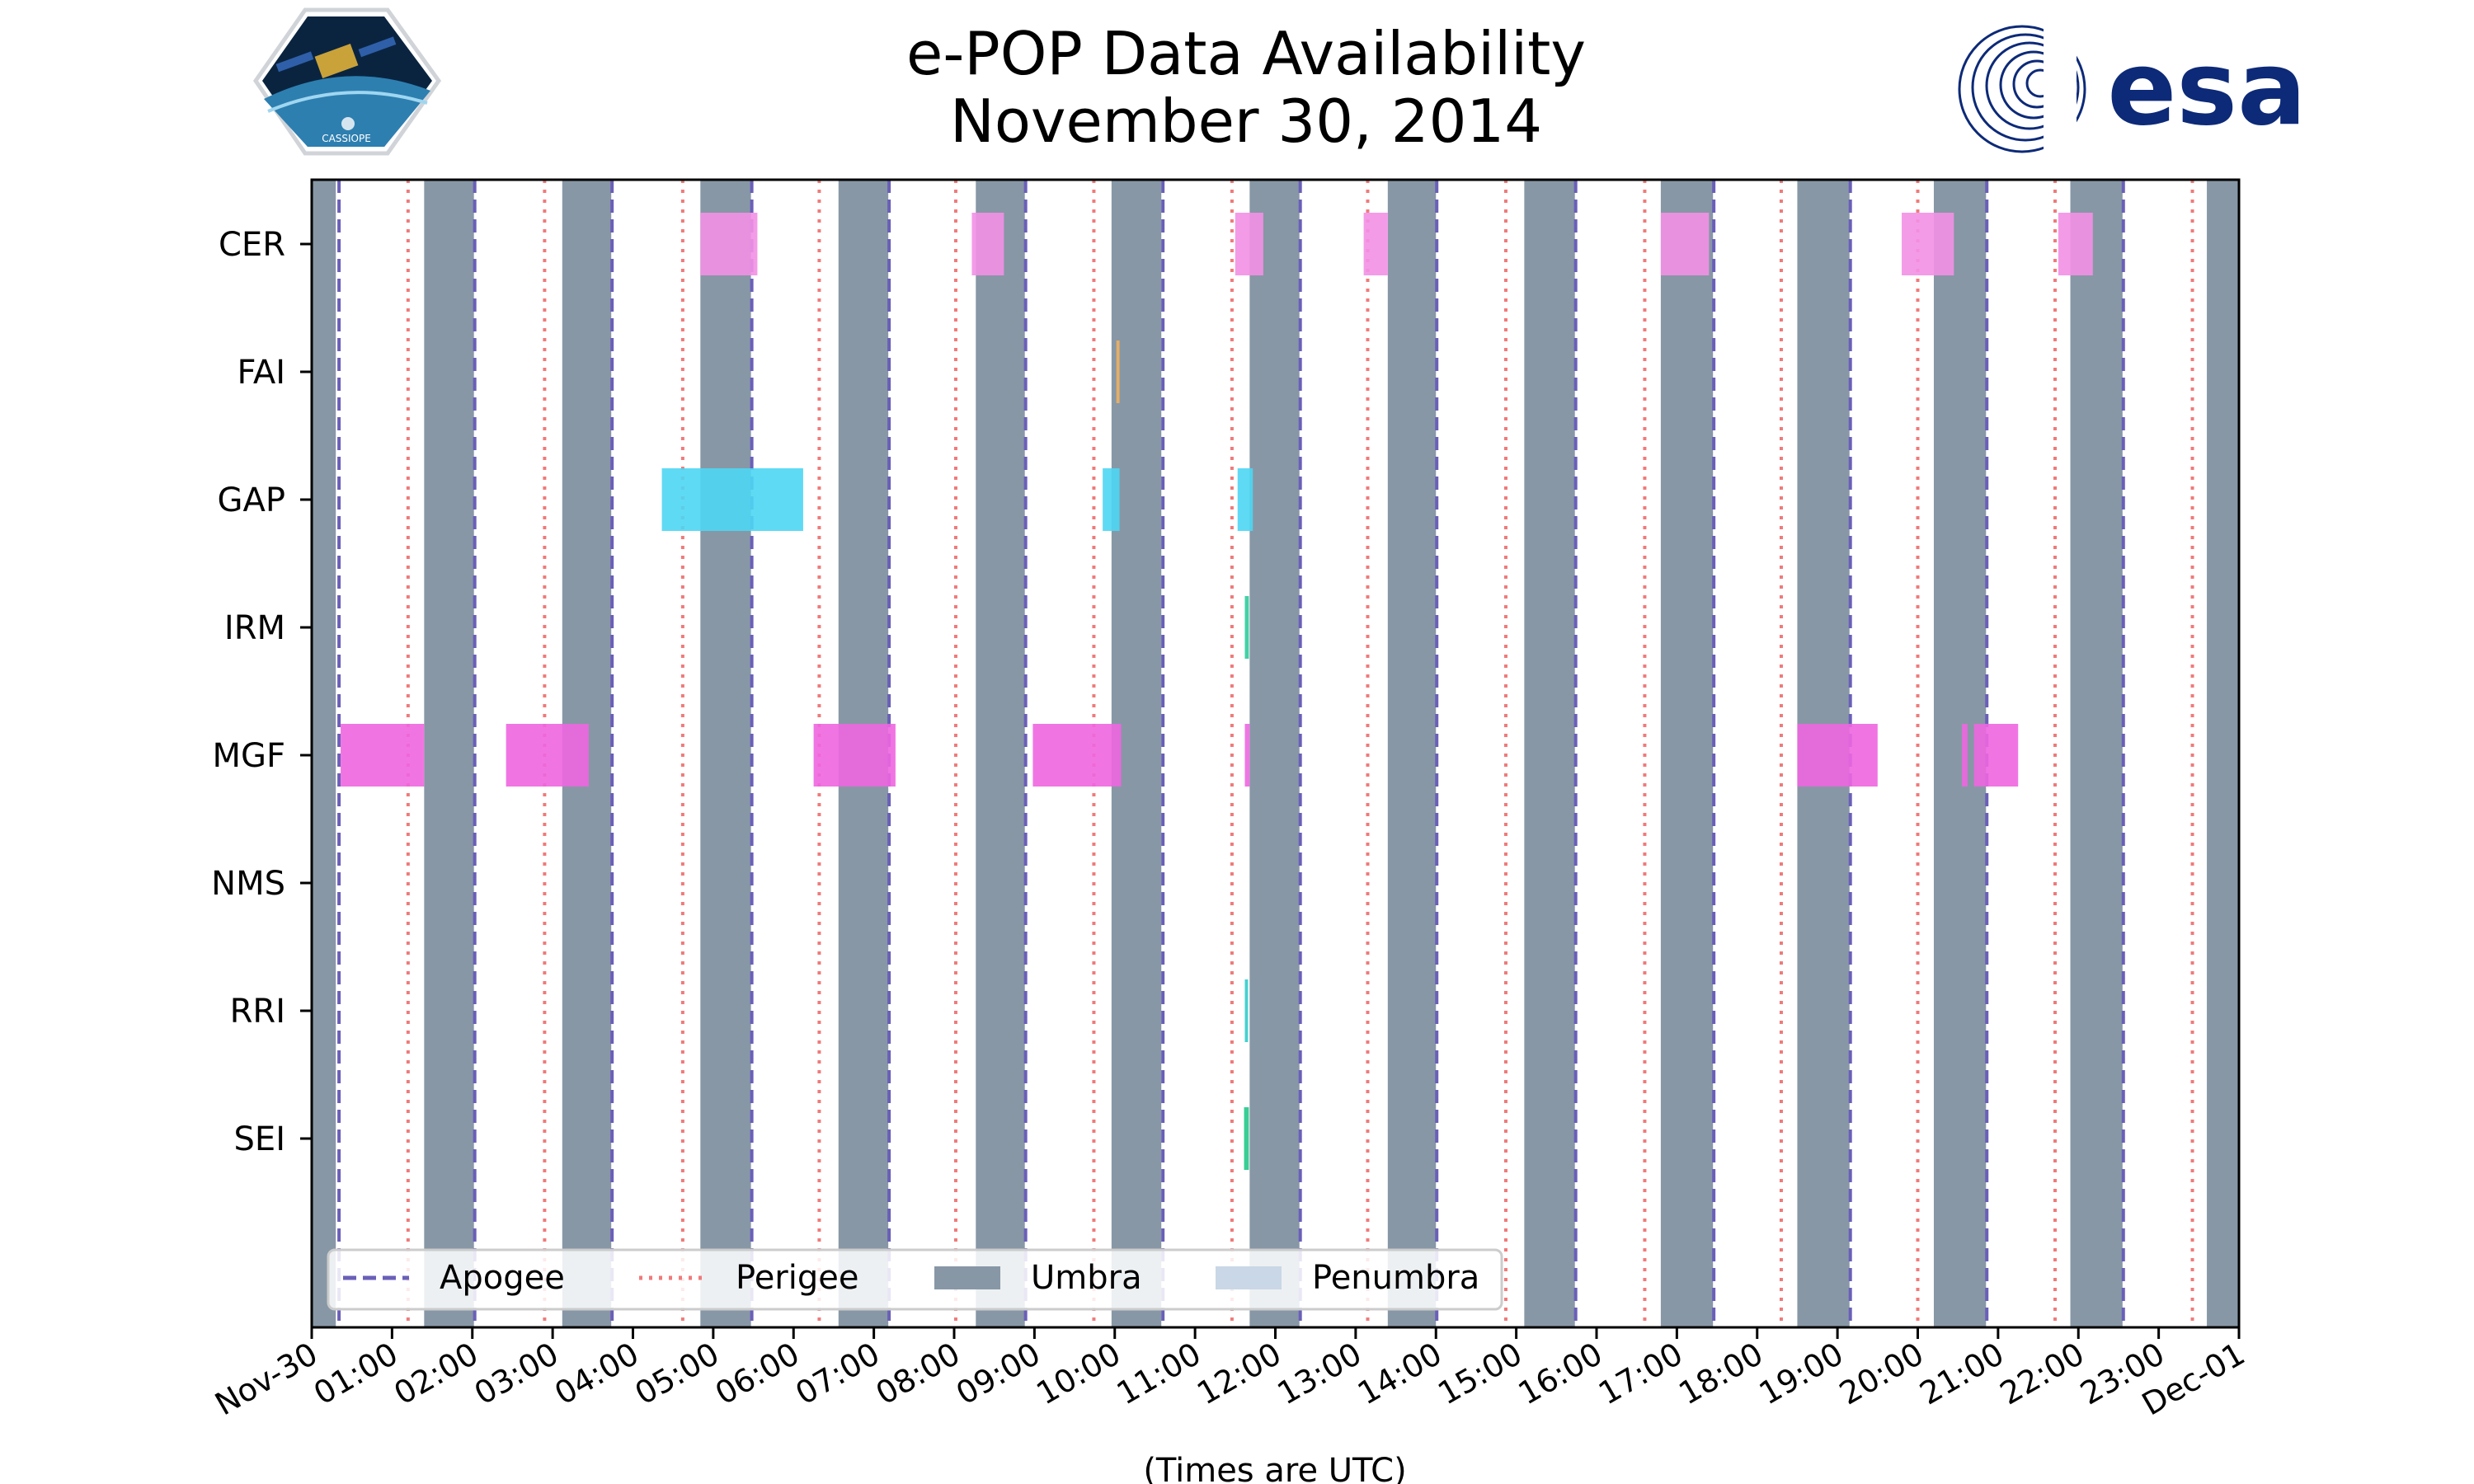  Describe the element at coordinates (259, 1139) in the screenshot. I see `y-tick-label: SEI` at that location.